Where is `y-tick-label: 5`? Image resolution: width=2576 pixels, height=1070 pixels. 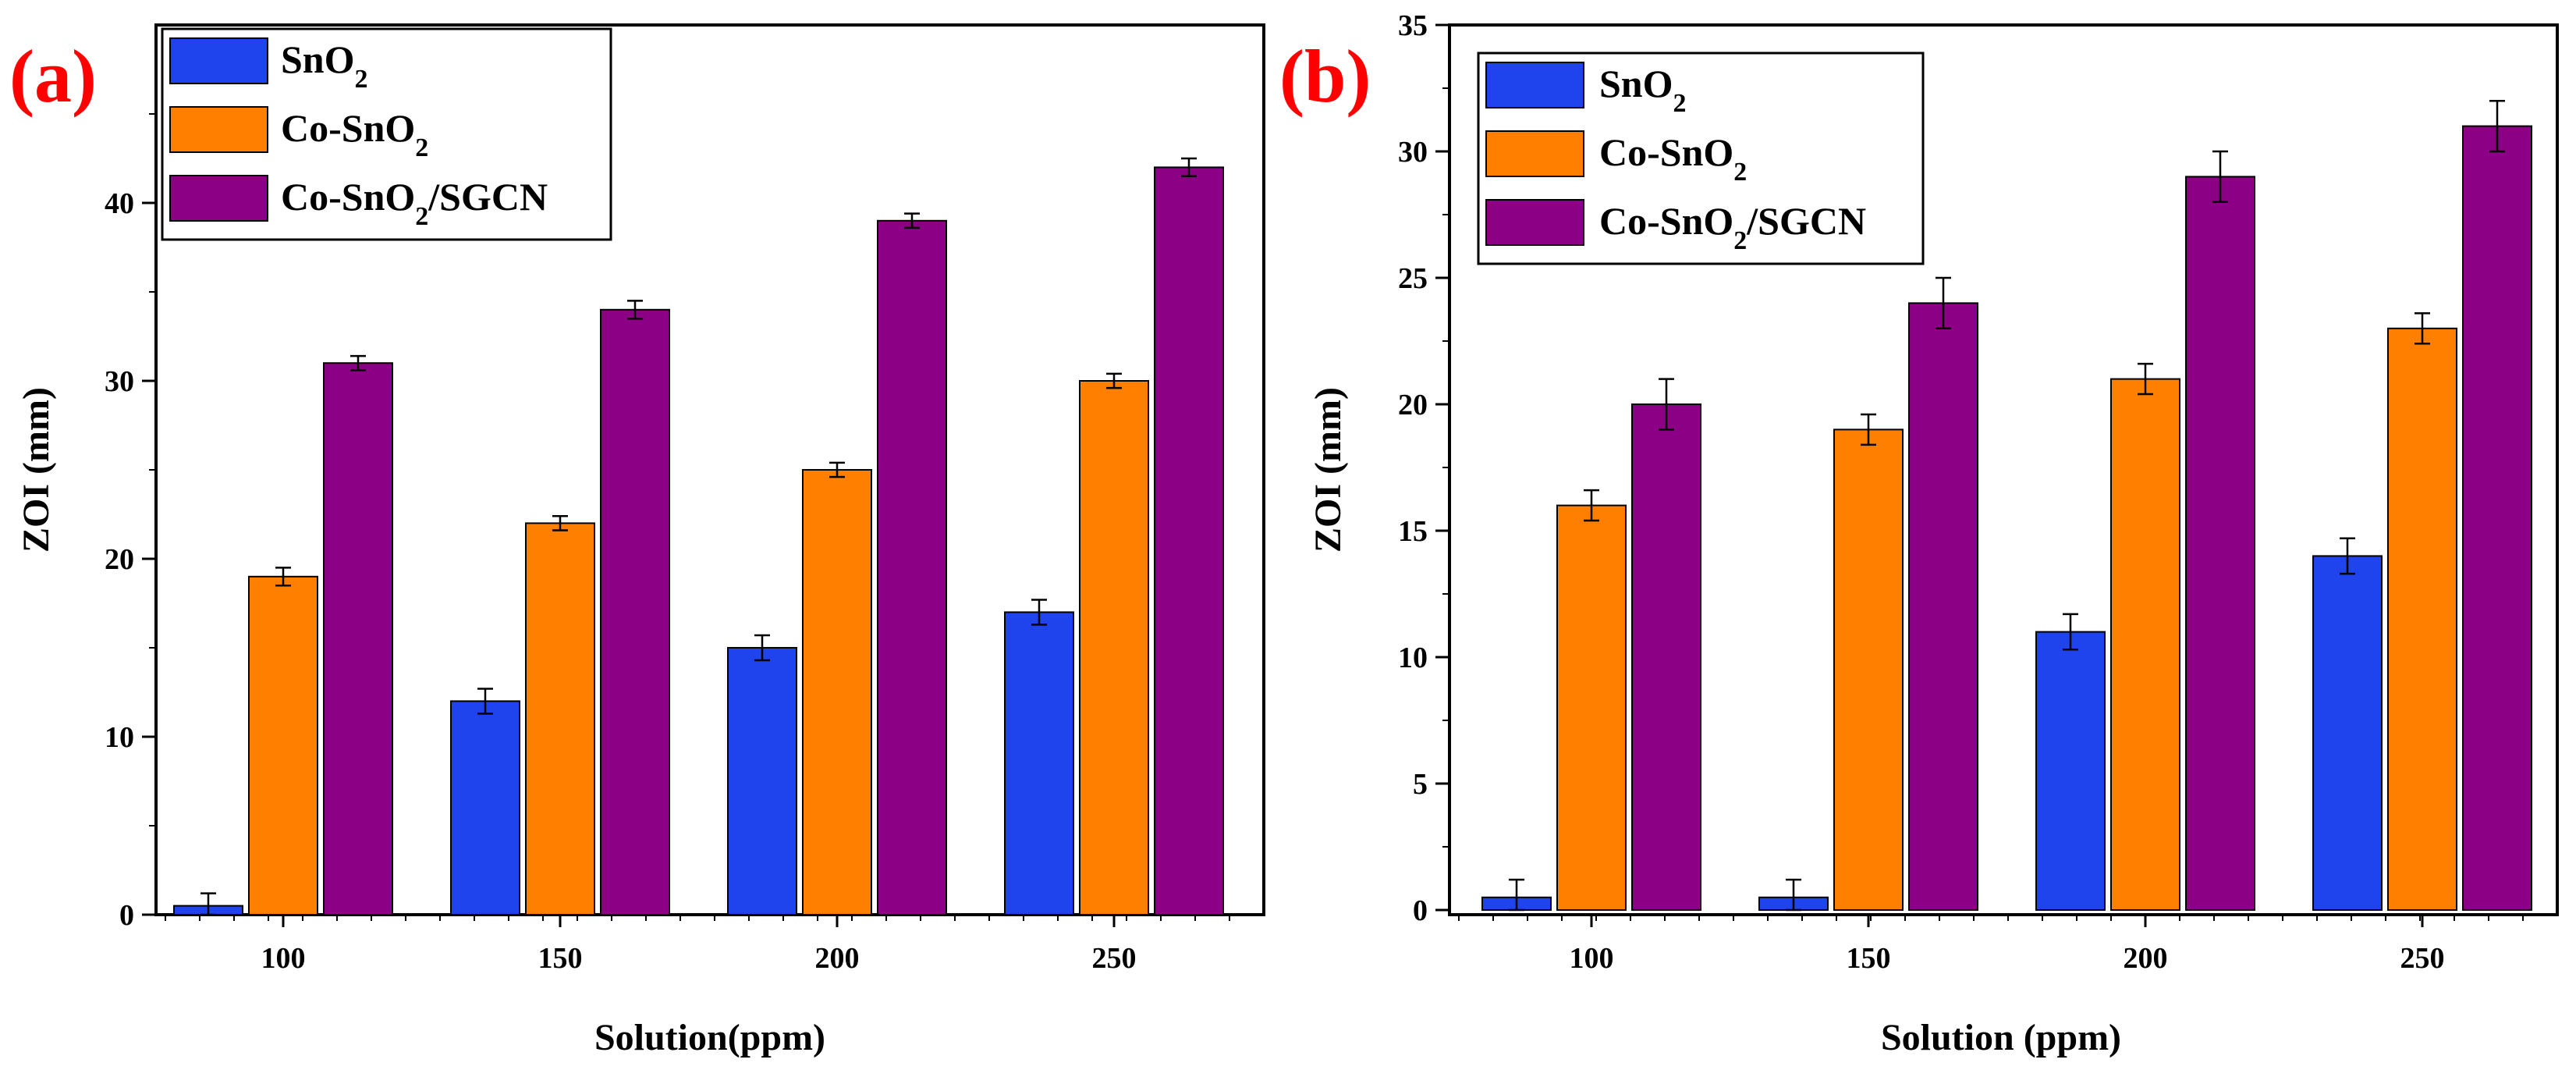 y-tick-label: 5 is located at coordinates (1420, 784).